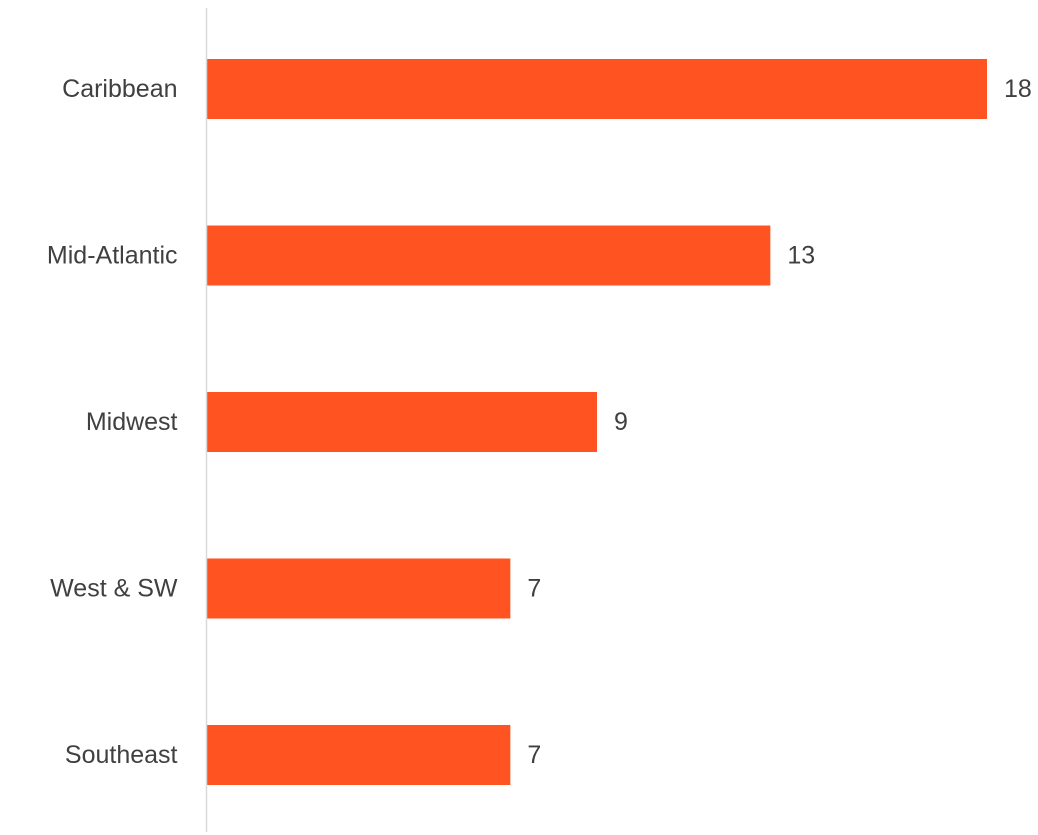 This screenshot has width=1038, height=835. What do you see at coordinates (112, 256) in the screenshot?
I see `category-label-mid-atlantic: Mid-Atlantic` at bounding box center [112, 256].